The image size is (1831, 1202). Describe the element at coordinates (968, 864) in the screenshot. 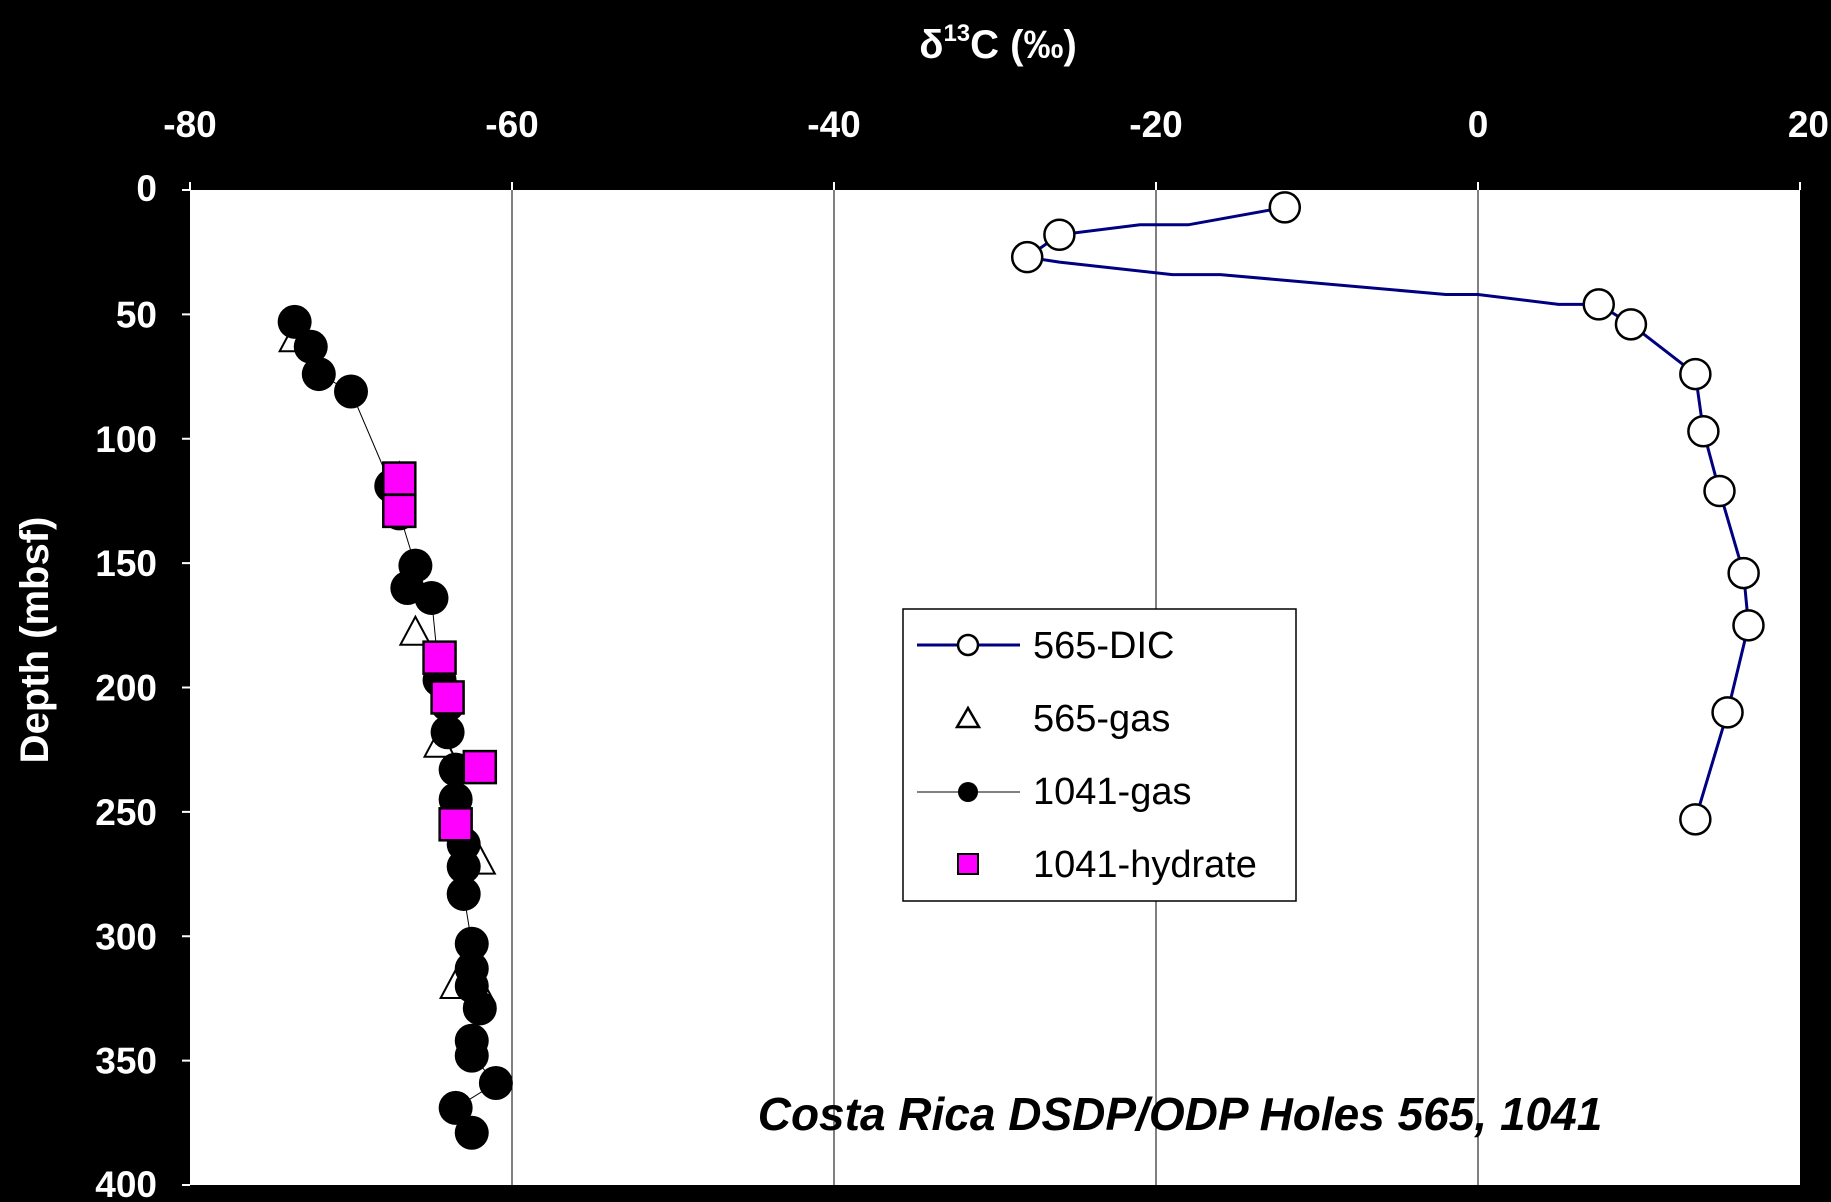

I see `legend-marker-1041-hydrate` at that location.